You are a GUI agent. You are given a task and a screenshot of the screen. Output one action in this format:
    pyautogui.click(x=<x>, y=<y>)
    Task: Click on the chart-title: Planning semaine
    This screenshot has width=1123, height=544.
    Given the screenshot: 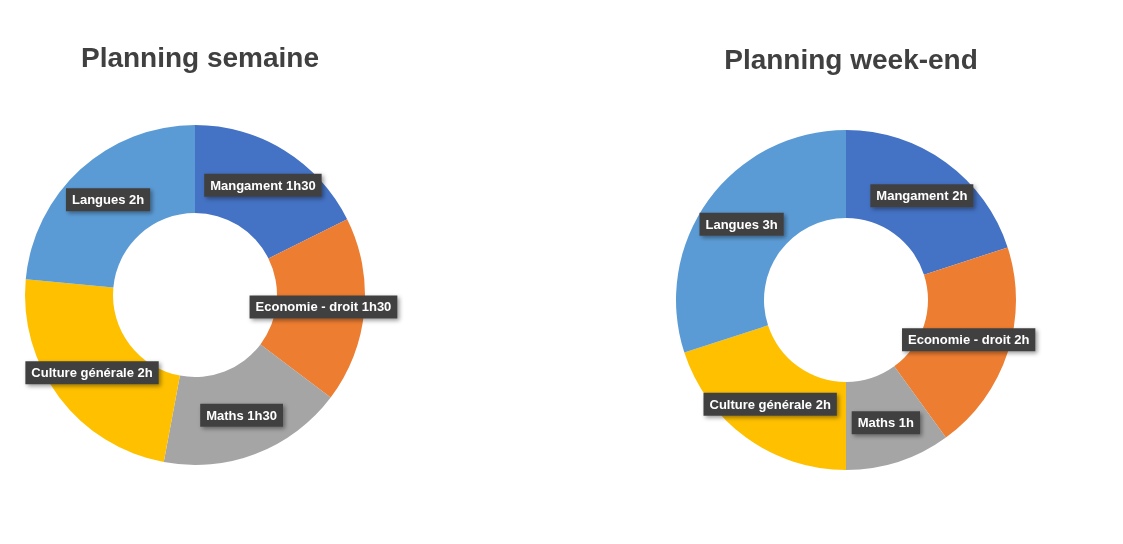 What is the action you would take?
    pyautogui.click(x=200, y=57)
    